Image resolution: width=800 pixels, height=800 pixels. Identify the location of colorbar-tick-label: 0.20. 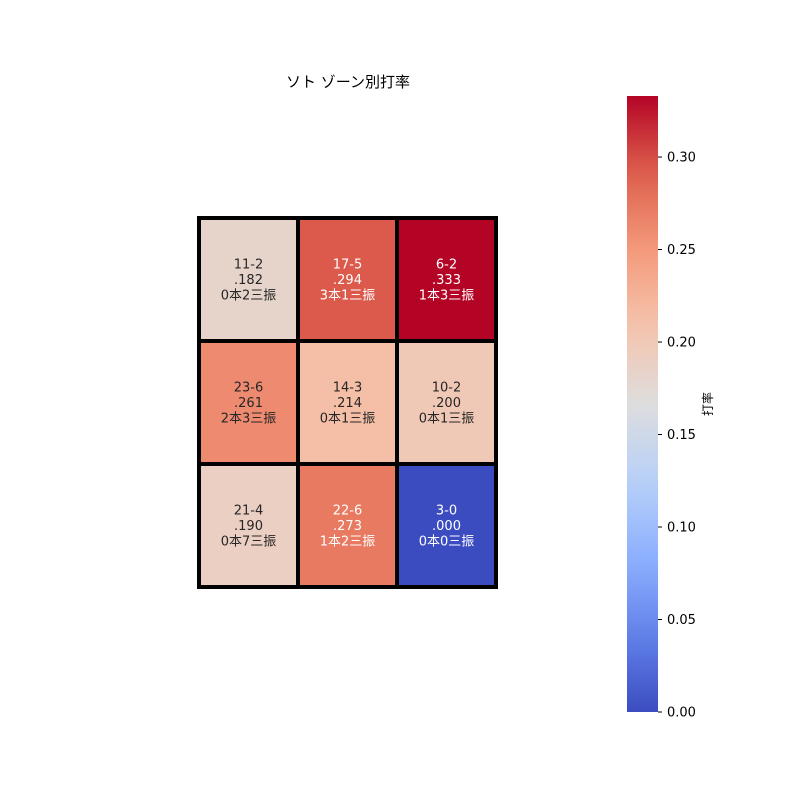
(681, 343).